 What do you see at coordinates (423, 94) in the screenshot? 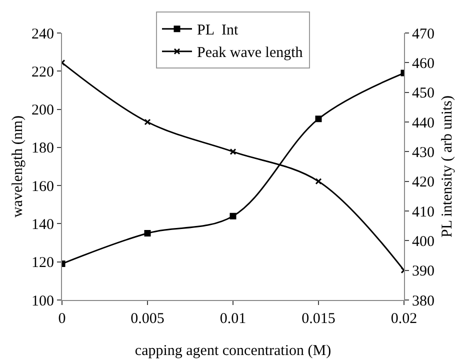
I see `y2-tick-label: 450` at bounding box center [423, 94].